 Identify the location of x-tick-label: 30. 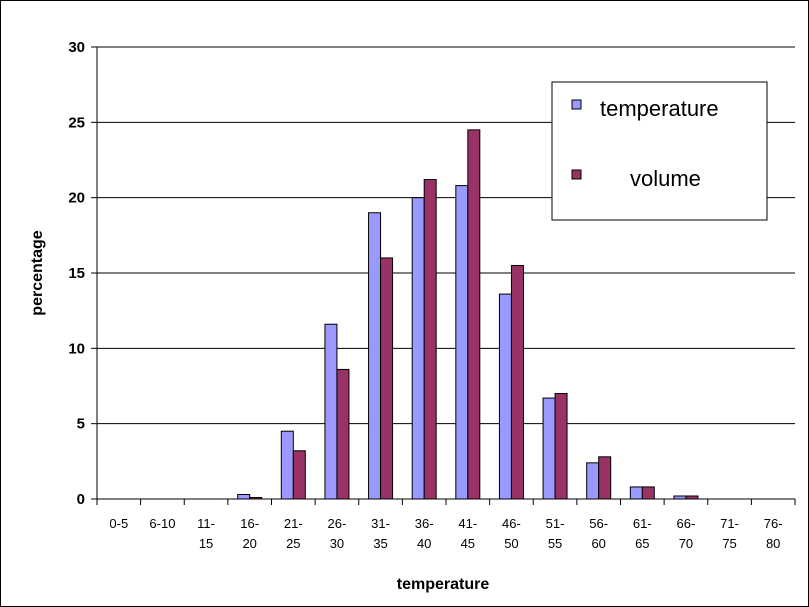
(337, 543).